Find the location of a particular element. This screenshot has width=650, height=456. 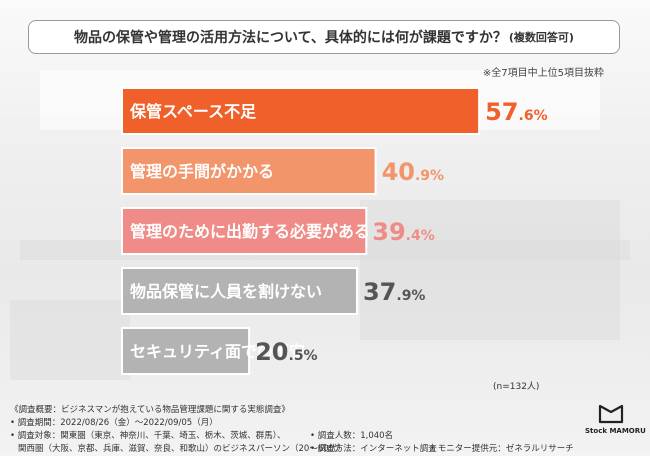

survey-method: • 調査方法：インターネット調査 is located at coordinates (373, 449).